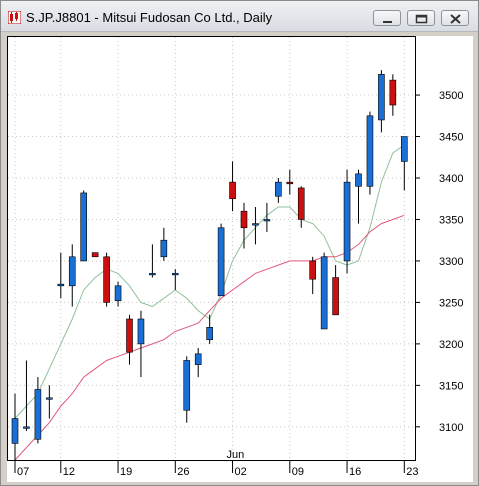 This screenshot has height=486, width=479. What do you see at coordinates (355, 472) in the screenshot?
I see `x-tick-label: 16` at bounding box center [355, 472].